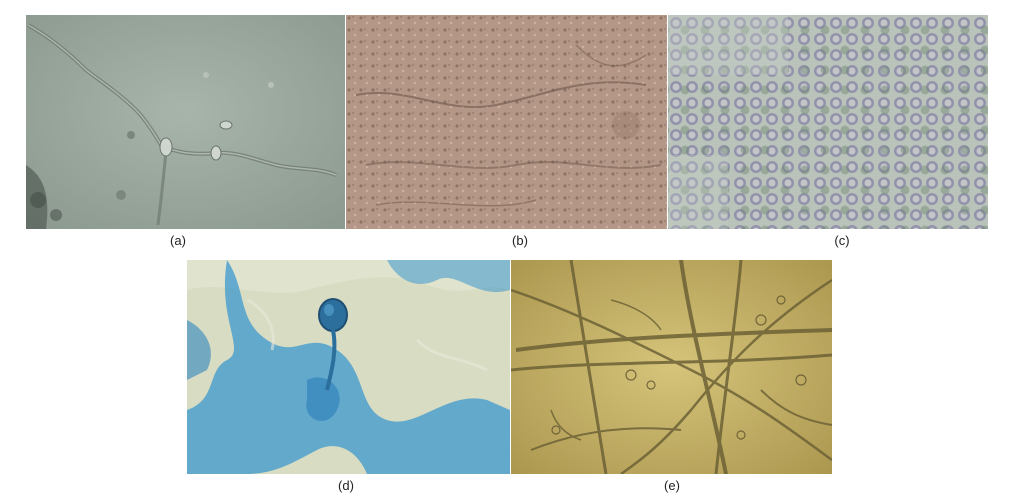 The width and height of the screenshot is (1018, 500). What do you see at coordinates (346, 485) in the screenshot?
I see `panel-d-caption: (d)` at bounding box center [346, 485].